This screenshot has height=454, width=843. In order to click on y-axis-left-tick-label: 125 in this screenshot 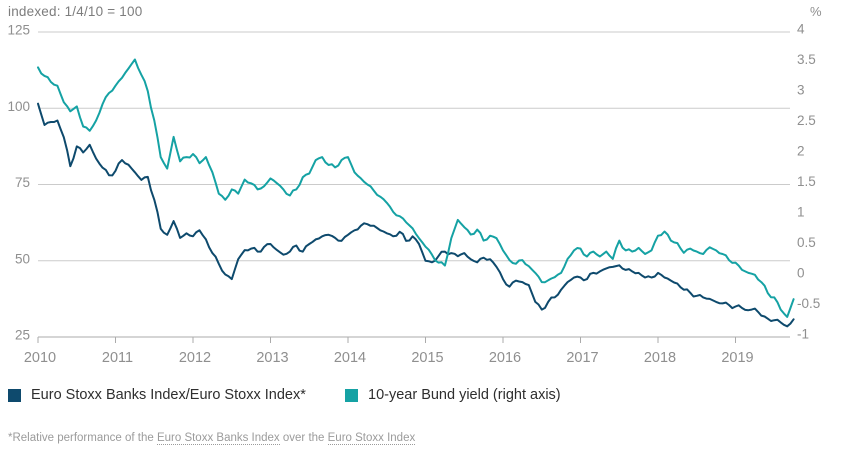, I will do `click(18, 30)`.